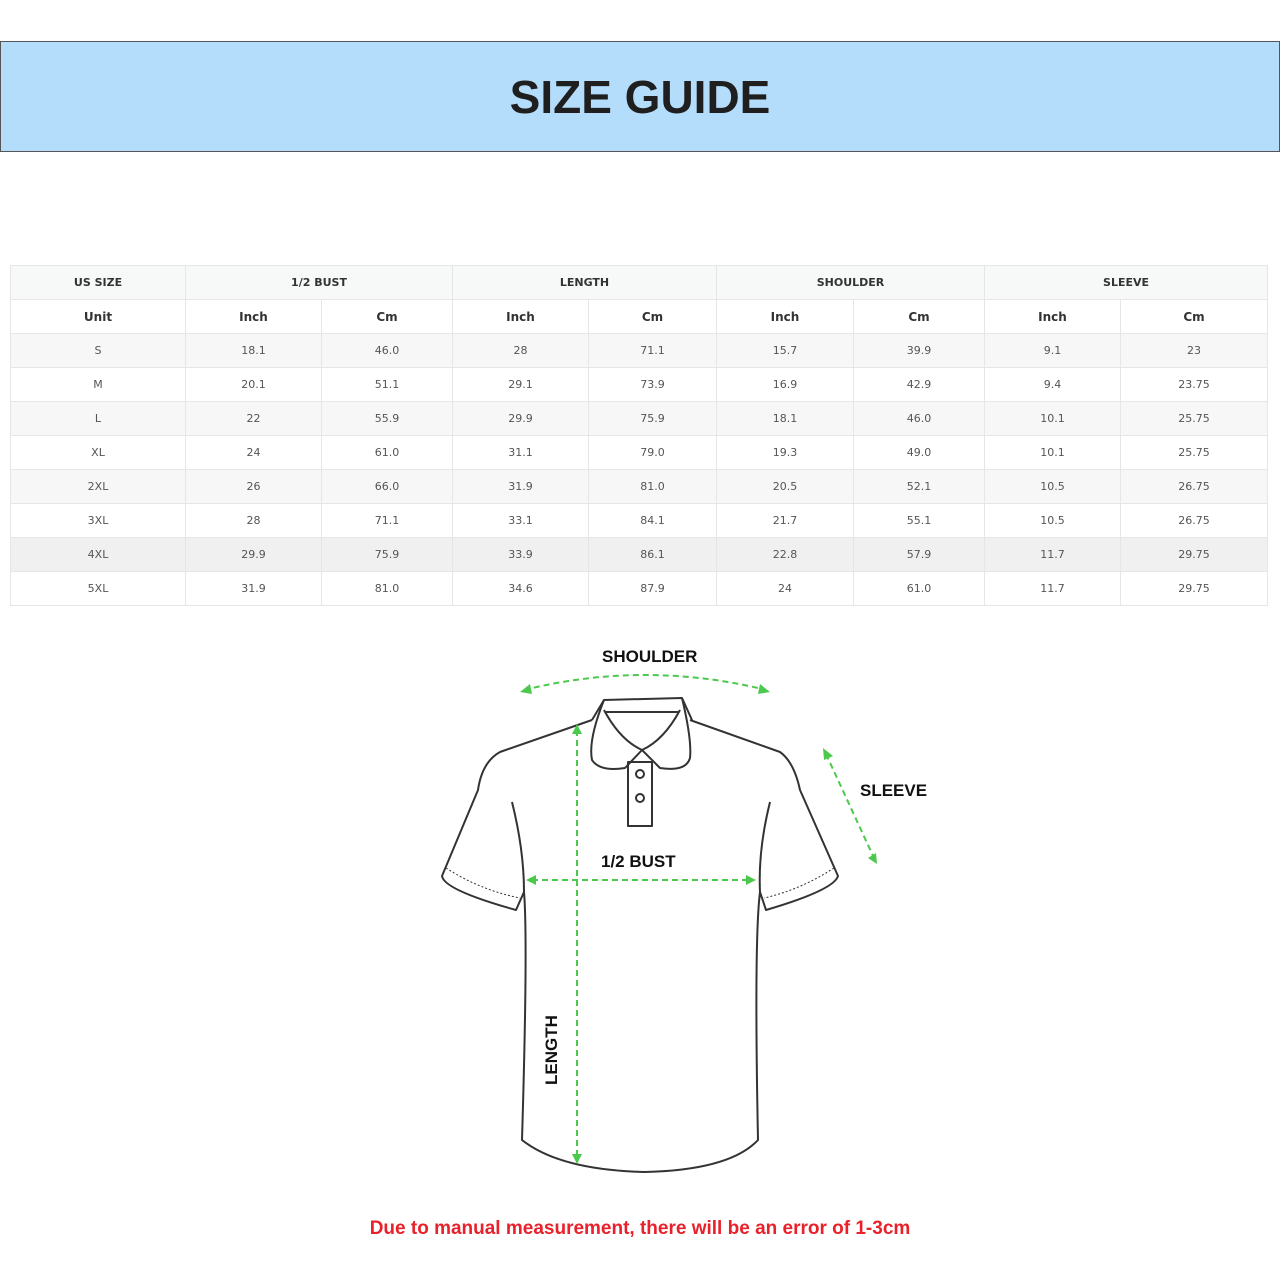 This screenshot has height=1280, width=1280. What do you see at coordinates (785, 384) in the screenshot?
I see `value-cell: 16.9` at bounding box center [785, 384].